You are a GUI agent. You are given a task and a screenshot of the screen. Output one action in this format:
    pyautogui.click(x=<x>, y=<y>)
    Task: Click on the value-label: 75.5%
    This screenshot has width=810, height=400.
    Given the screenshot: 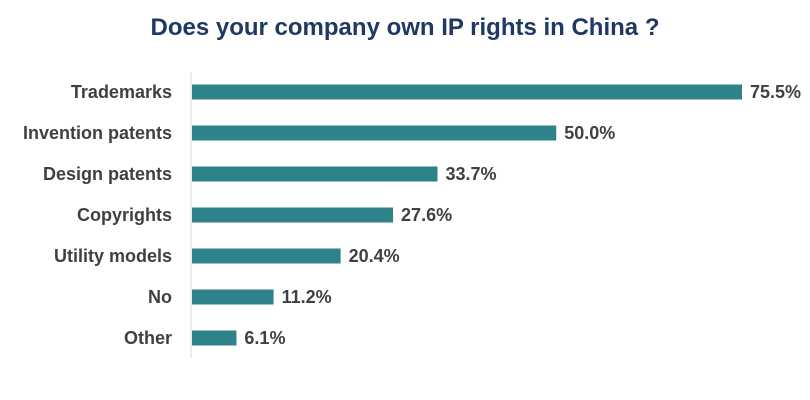 What is the action you would take?
    pyautogui.click(x=775, y=92)
    